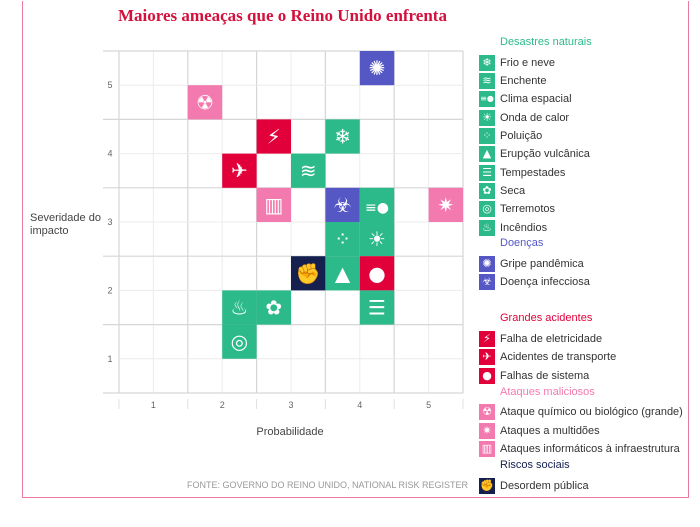  What do you see at coordinates (528, 62) in the screenshot?
I see `legend-label: Frio e neve` at bounding box center [528, 62].